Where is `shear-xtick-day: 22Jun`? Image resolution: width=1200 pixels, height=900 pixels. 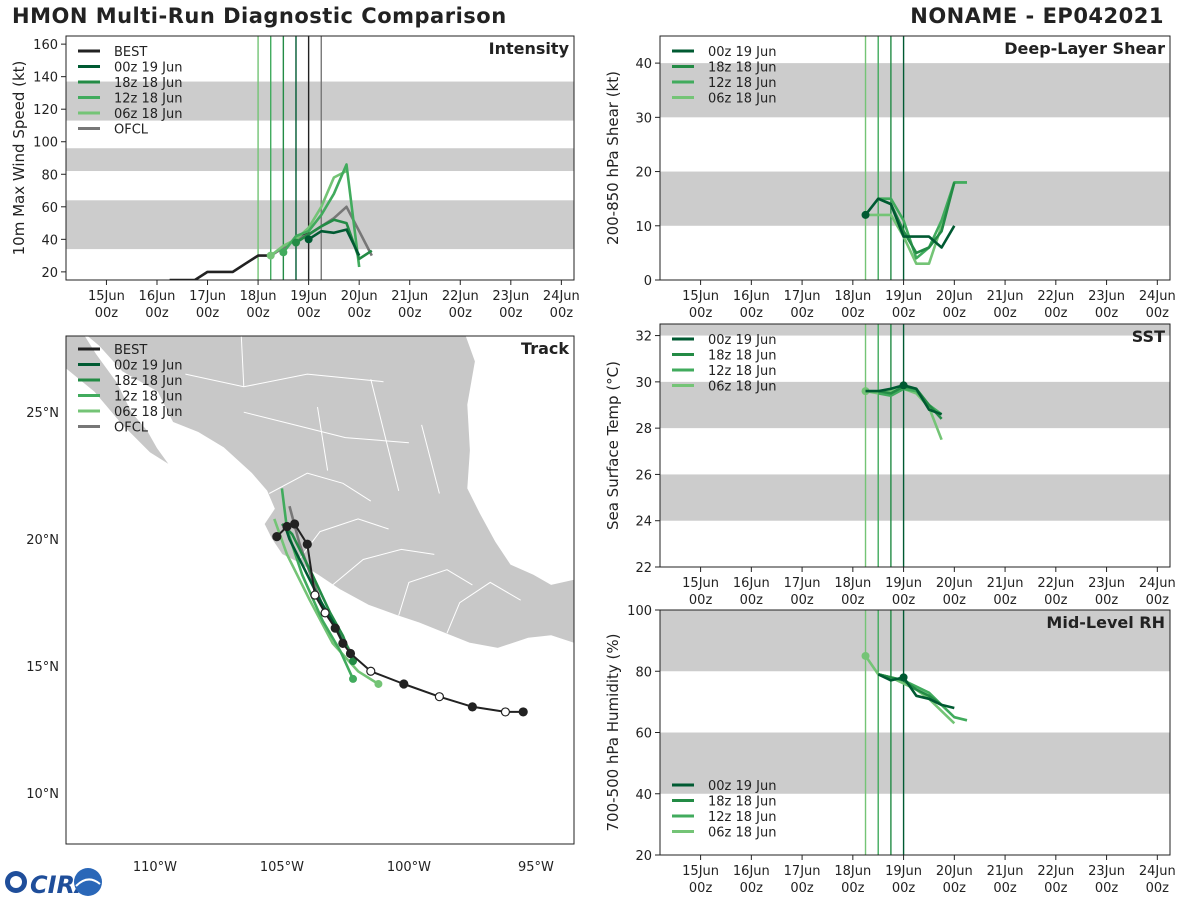
shear-xtick-day: 22Jun is located at coordinates (1055, 296).